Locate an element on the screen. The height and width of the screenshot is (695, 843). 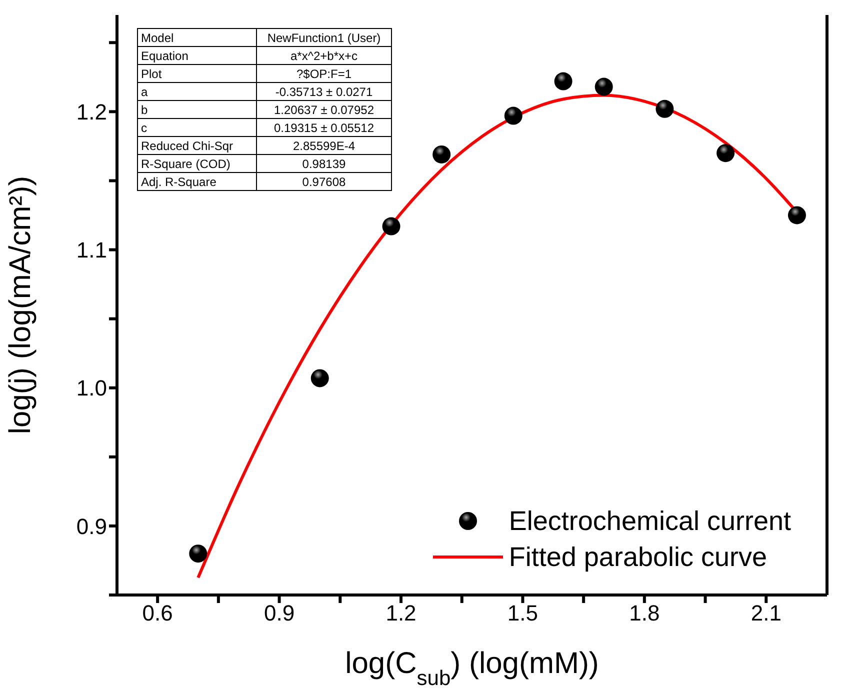
annotation: R-Square (COD) is located at coordinates (197, 163).